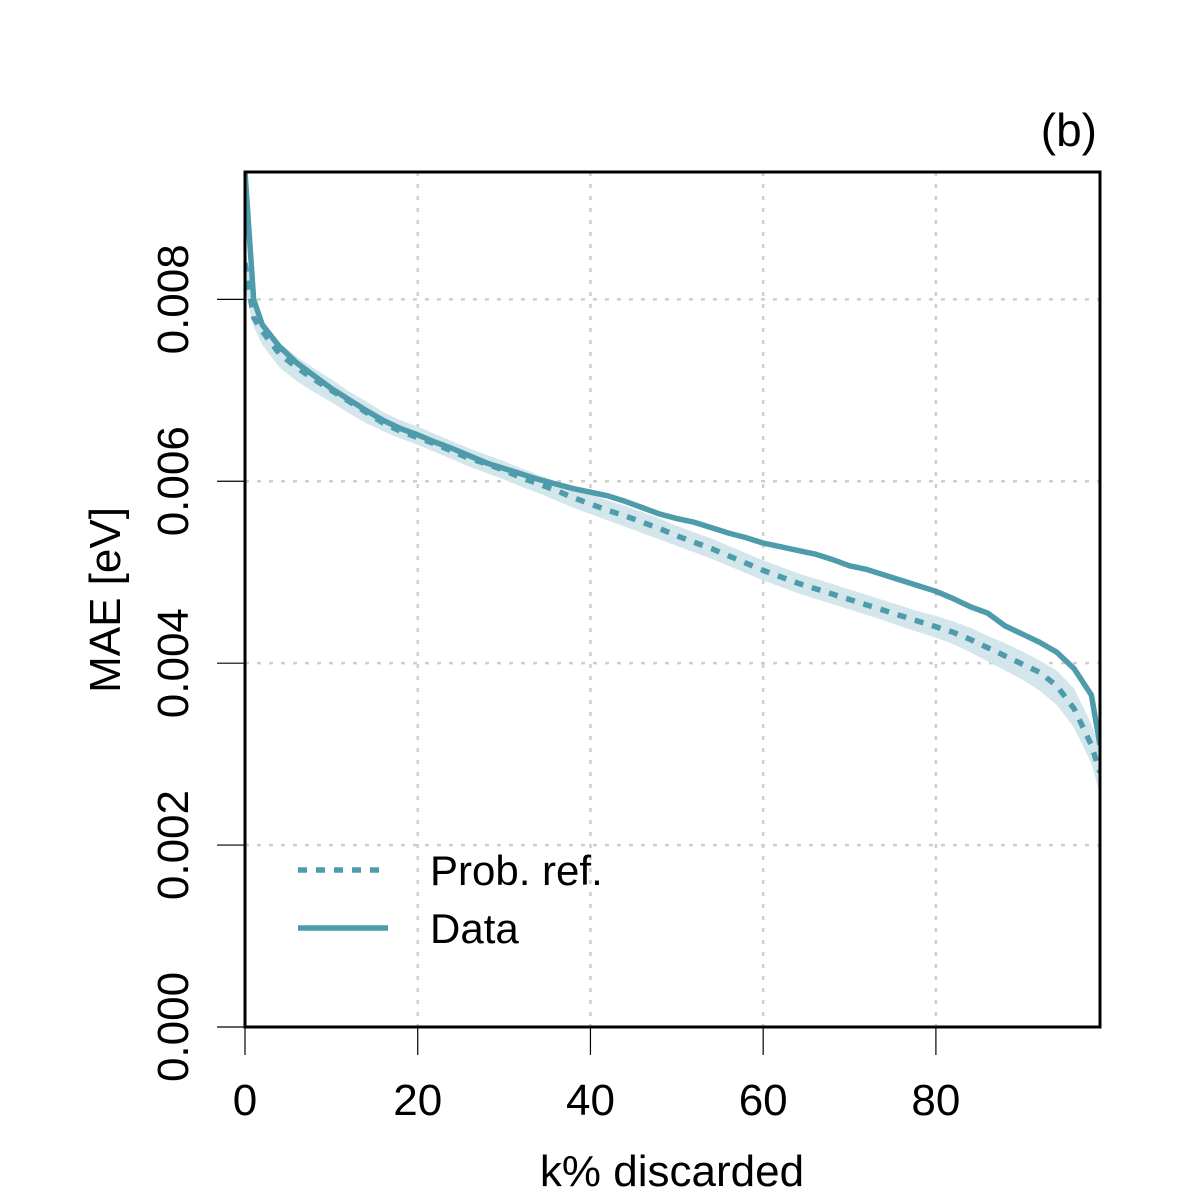 The image size is (1200, 1200). What do you see at coordinates (417, 1100) in the screenshot?
I see `x-tick-label-1: 20` at bounding box center [417, 1100].